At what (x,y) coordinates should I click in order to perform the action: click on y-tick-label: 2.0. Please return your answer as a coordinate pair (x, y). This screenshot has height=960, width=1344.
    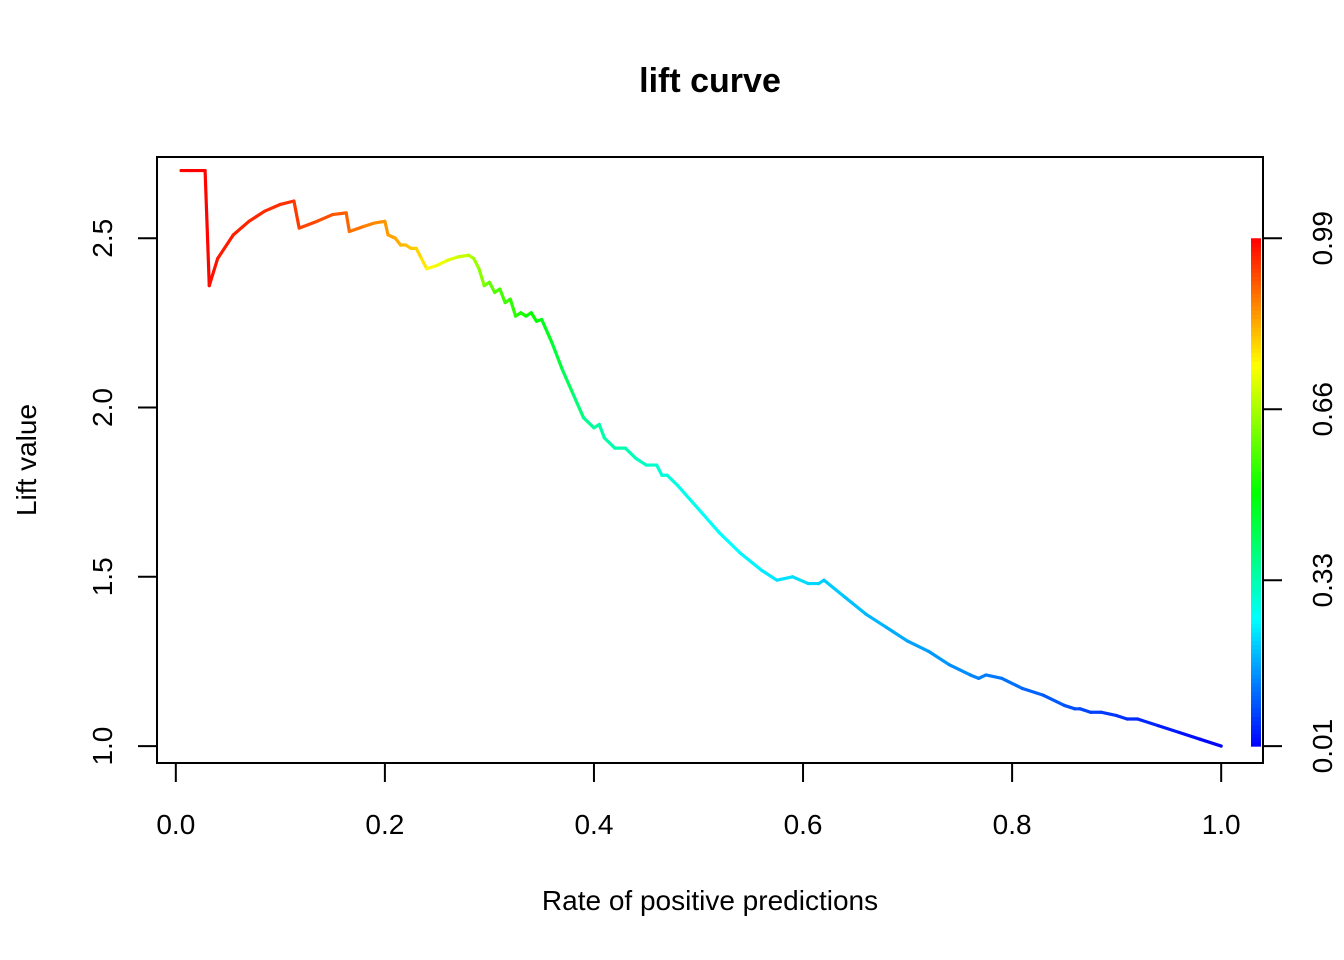
    Looking at the image, I should click on (102, 407).